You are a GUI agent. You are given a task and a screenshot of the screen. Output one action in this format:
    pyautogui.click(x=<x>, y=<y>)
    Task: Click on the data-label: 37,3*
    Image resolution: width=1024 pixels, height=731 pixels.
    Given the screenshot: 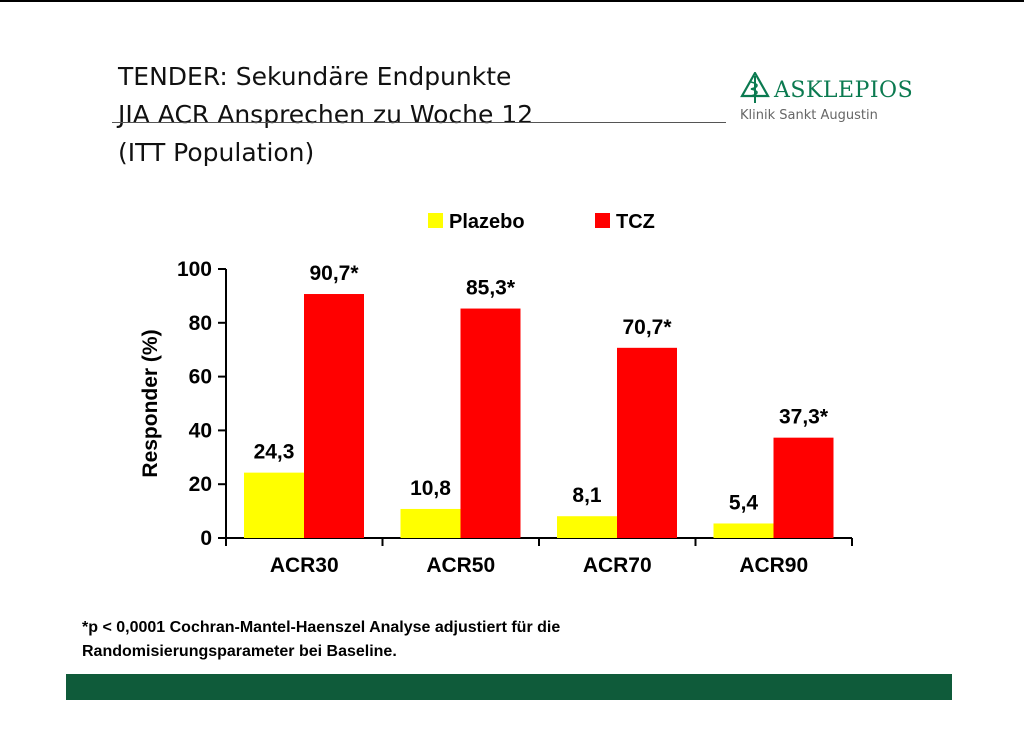 What is the action you would take?
    pyautogui.click(x=804, y=417)
    